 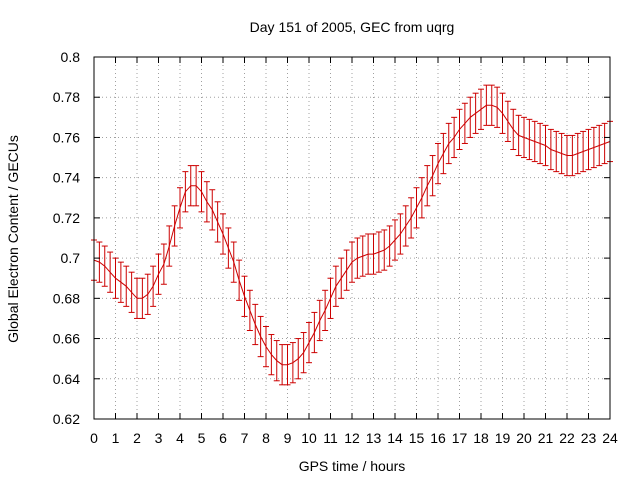 I want to click on x-tick-label: 0, so click(x=94, y=438).